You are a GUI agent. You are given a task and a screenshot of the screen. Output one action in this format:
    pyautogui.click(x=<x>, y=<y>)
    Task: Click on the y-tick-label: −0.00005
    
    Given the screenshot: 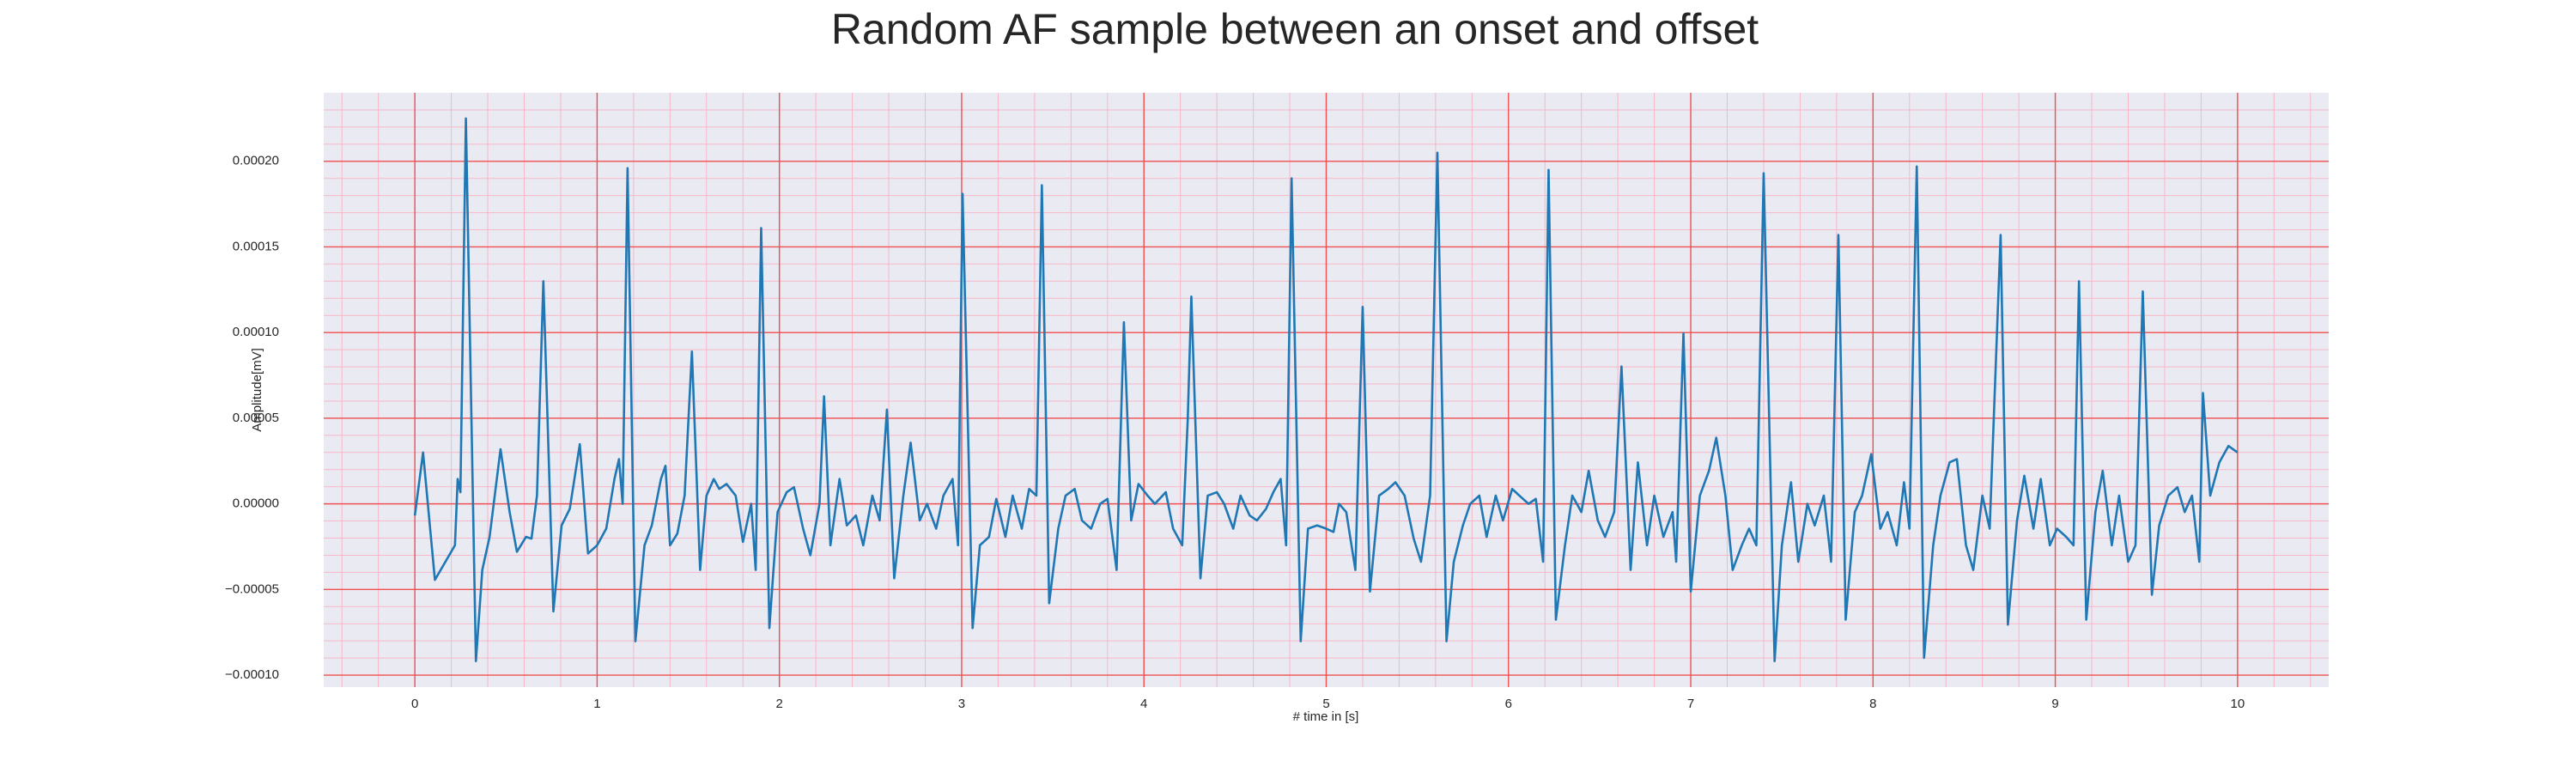 What is the action you would take?
    pyautogui.click(x=252, y=588)
    